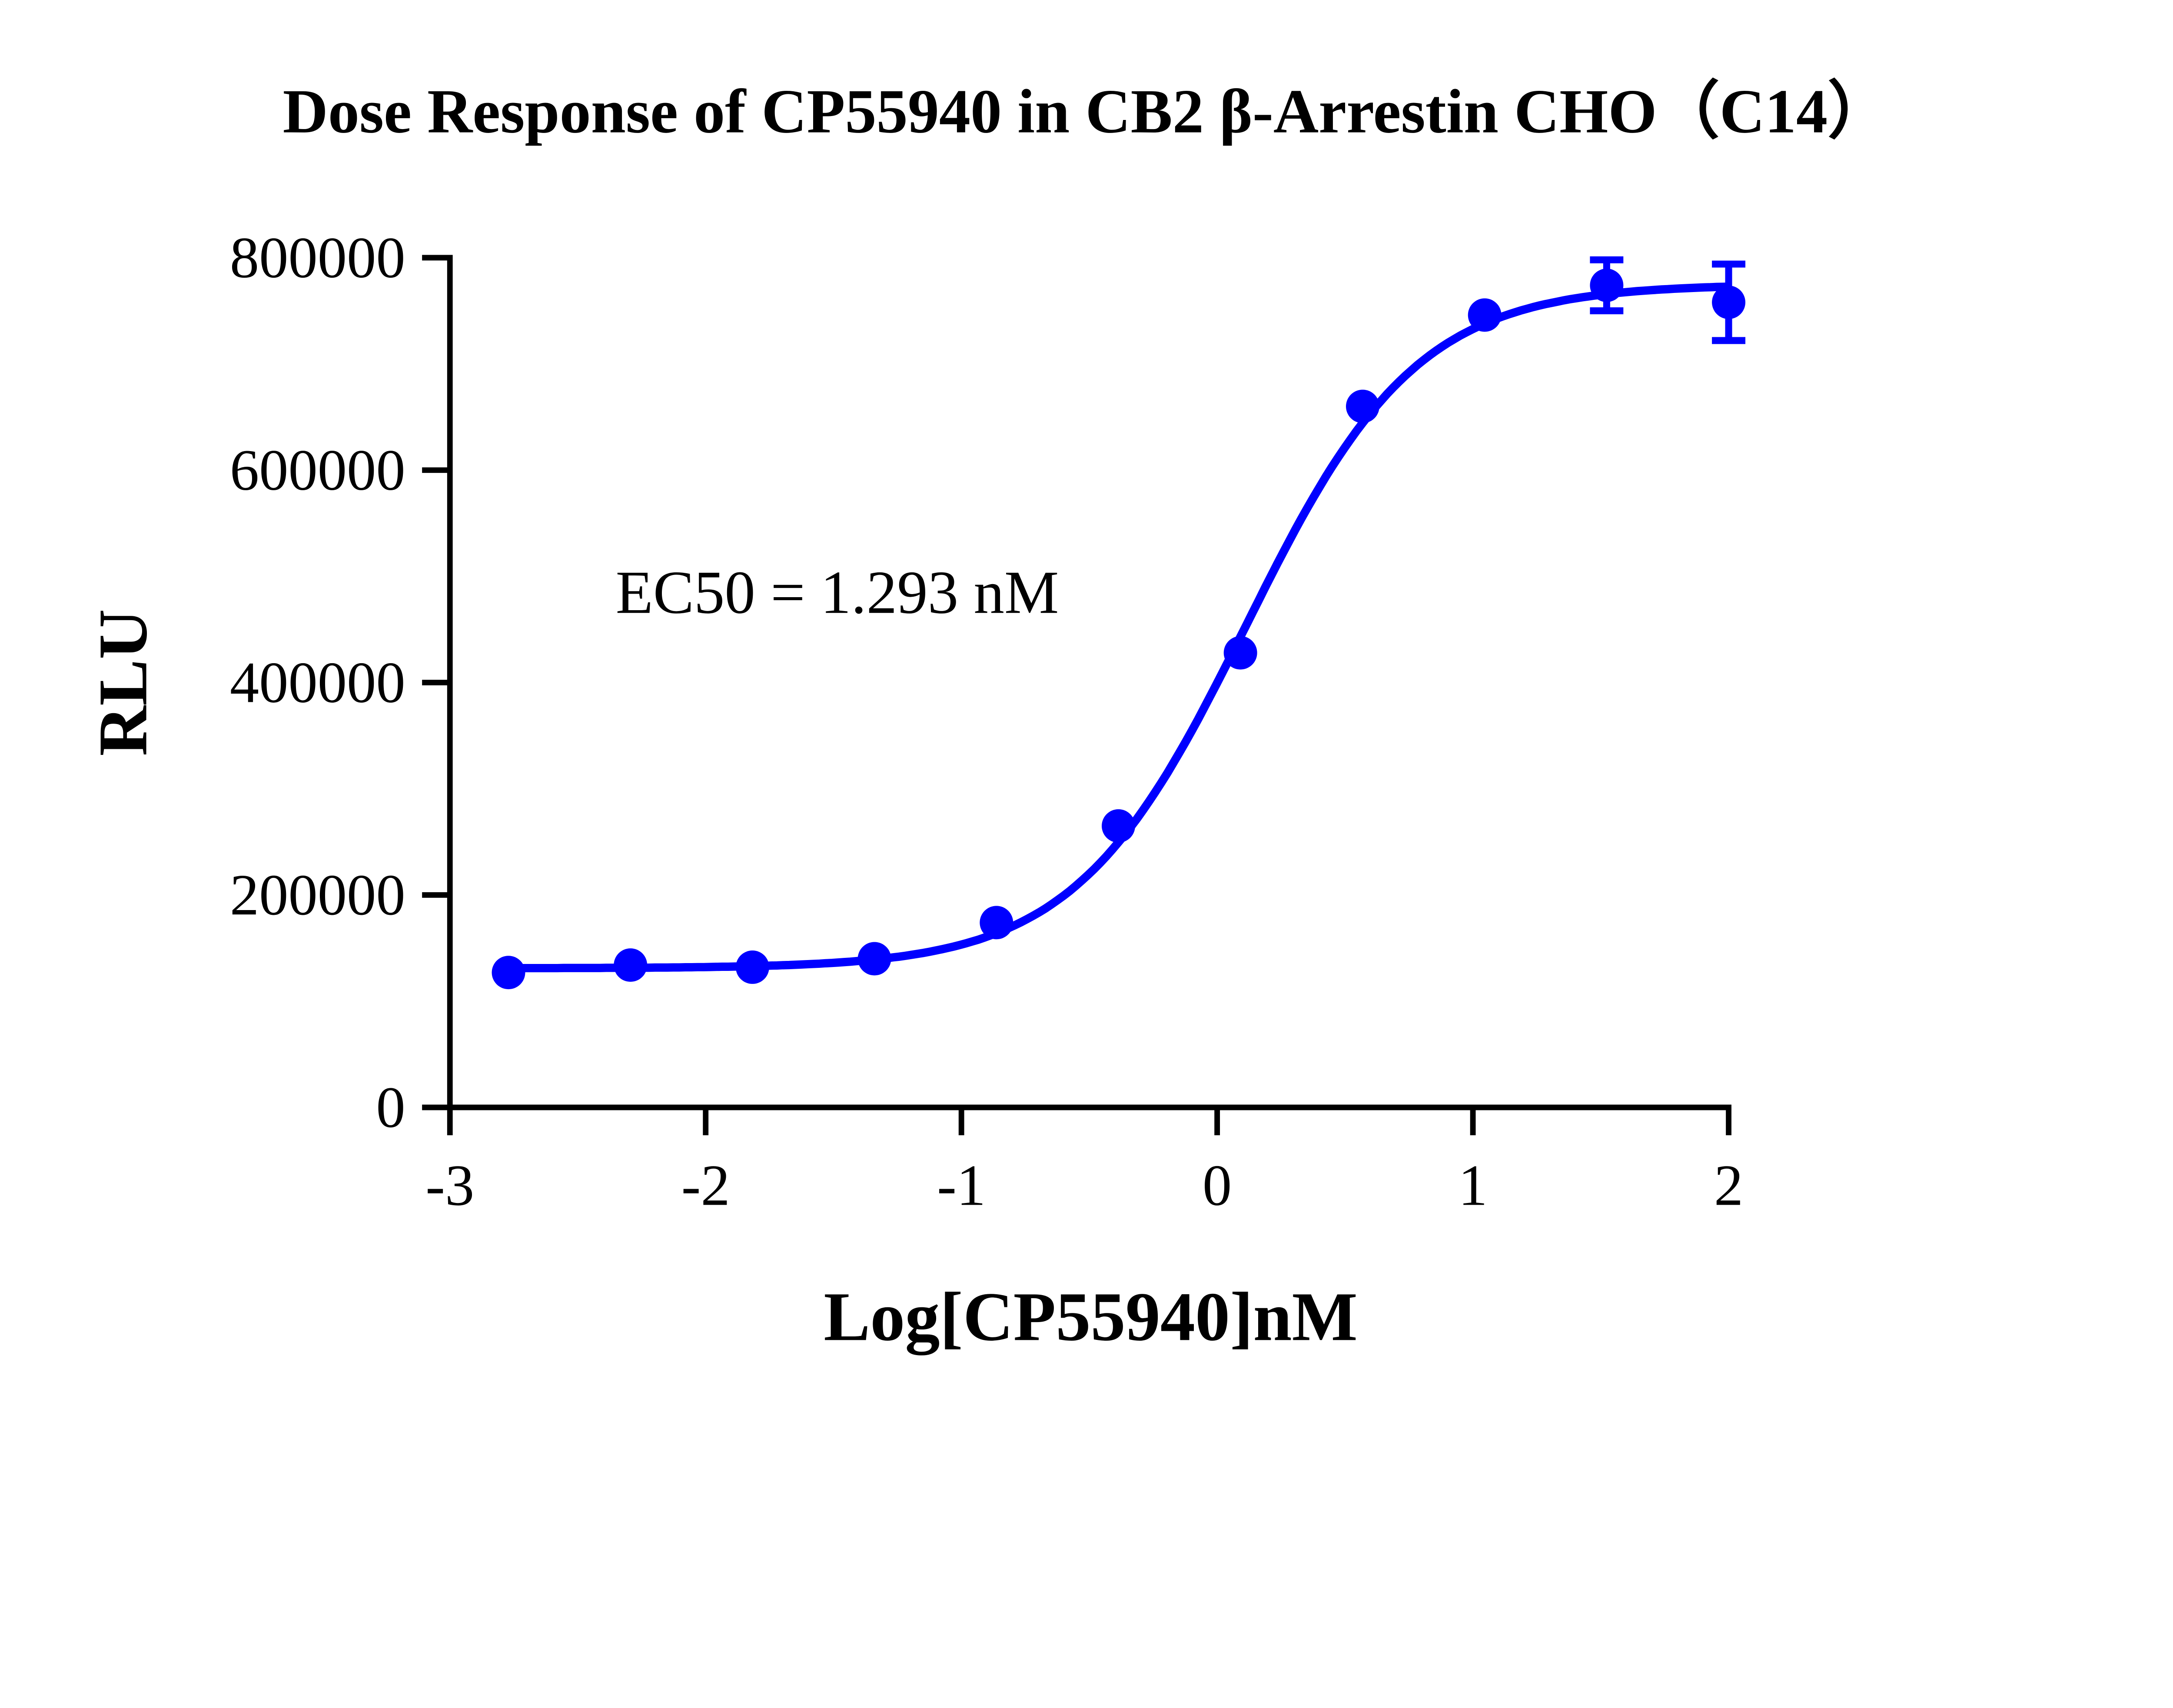 Image resolution: width=2173 pixels, height=1708 pixels. I want to click on y-tick-label: 0, so click(390, 1107).